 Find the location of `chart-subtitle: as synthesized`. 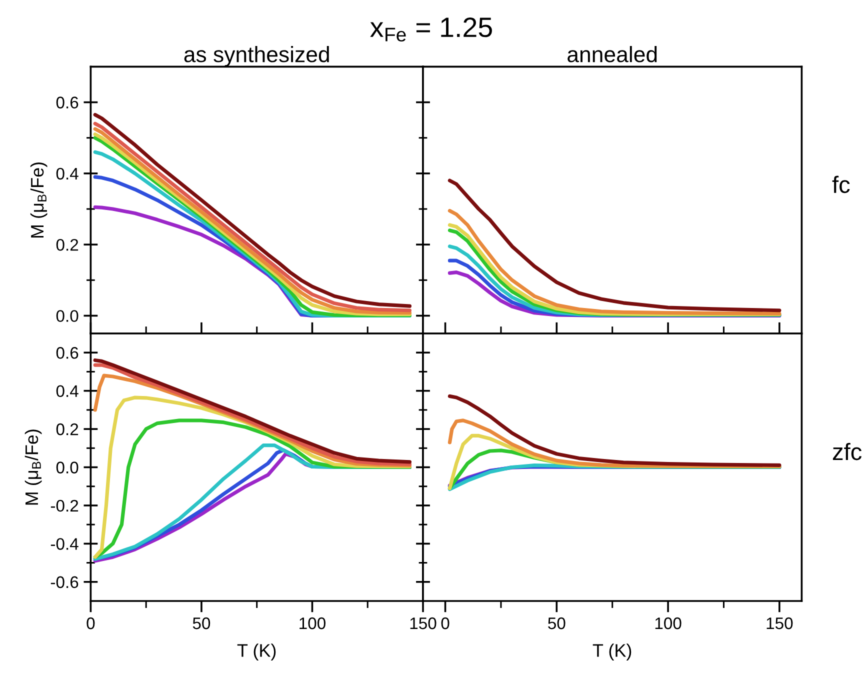

chart-subtitle: as synthesized is located at coordinates (256, 56).